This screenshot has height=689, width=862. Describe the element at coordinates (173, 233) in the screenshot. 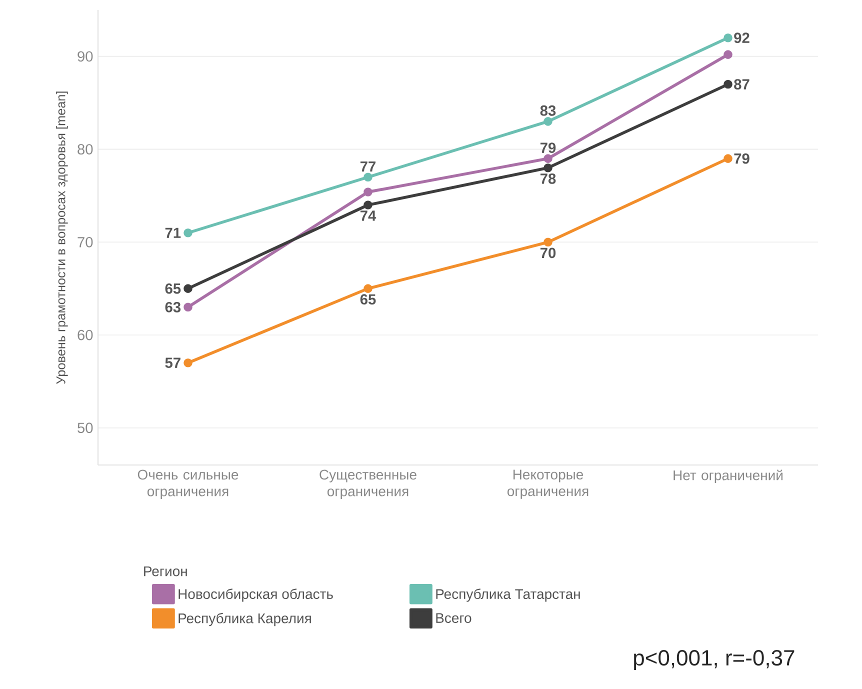

I see `data-label: 71` at that location.